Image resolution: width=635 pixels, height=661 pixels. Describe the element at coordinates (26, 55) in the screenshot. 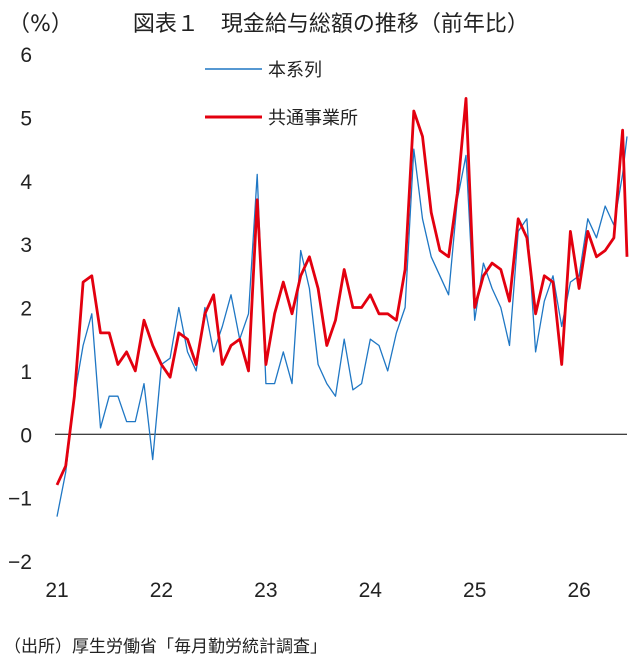

I see `y-tick-label: 6` at that location.